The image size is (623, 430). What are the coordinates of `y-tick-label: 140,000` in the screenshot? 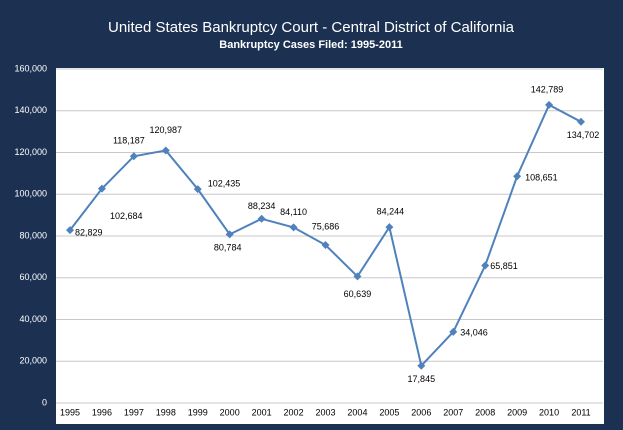 It's located at (30, 110).